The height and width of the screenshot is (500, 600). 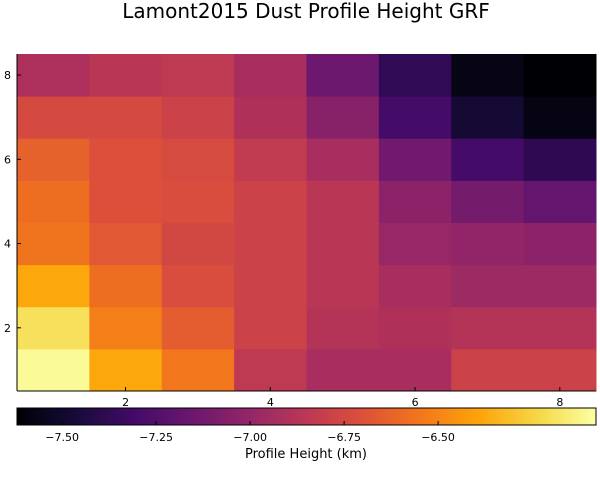 What do you see at coordinates (125, 402) in the screenshot?
I see `x-tick-label: 2` at bounding box center [125, 402].